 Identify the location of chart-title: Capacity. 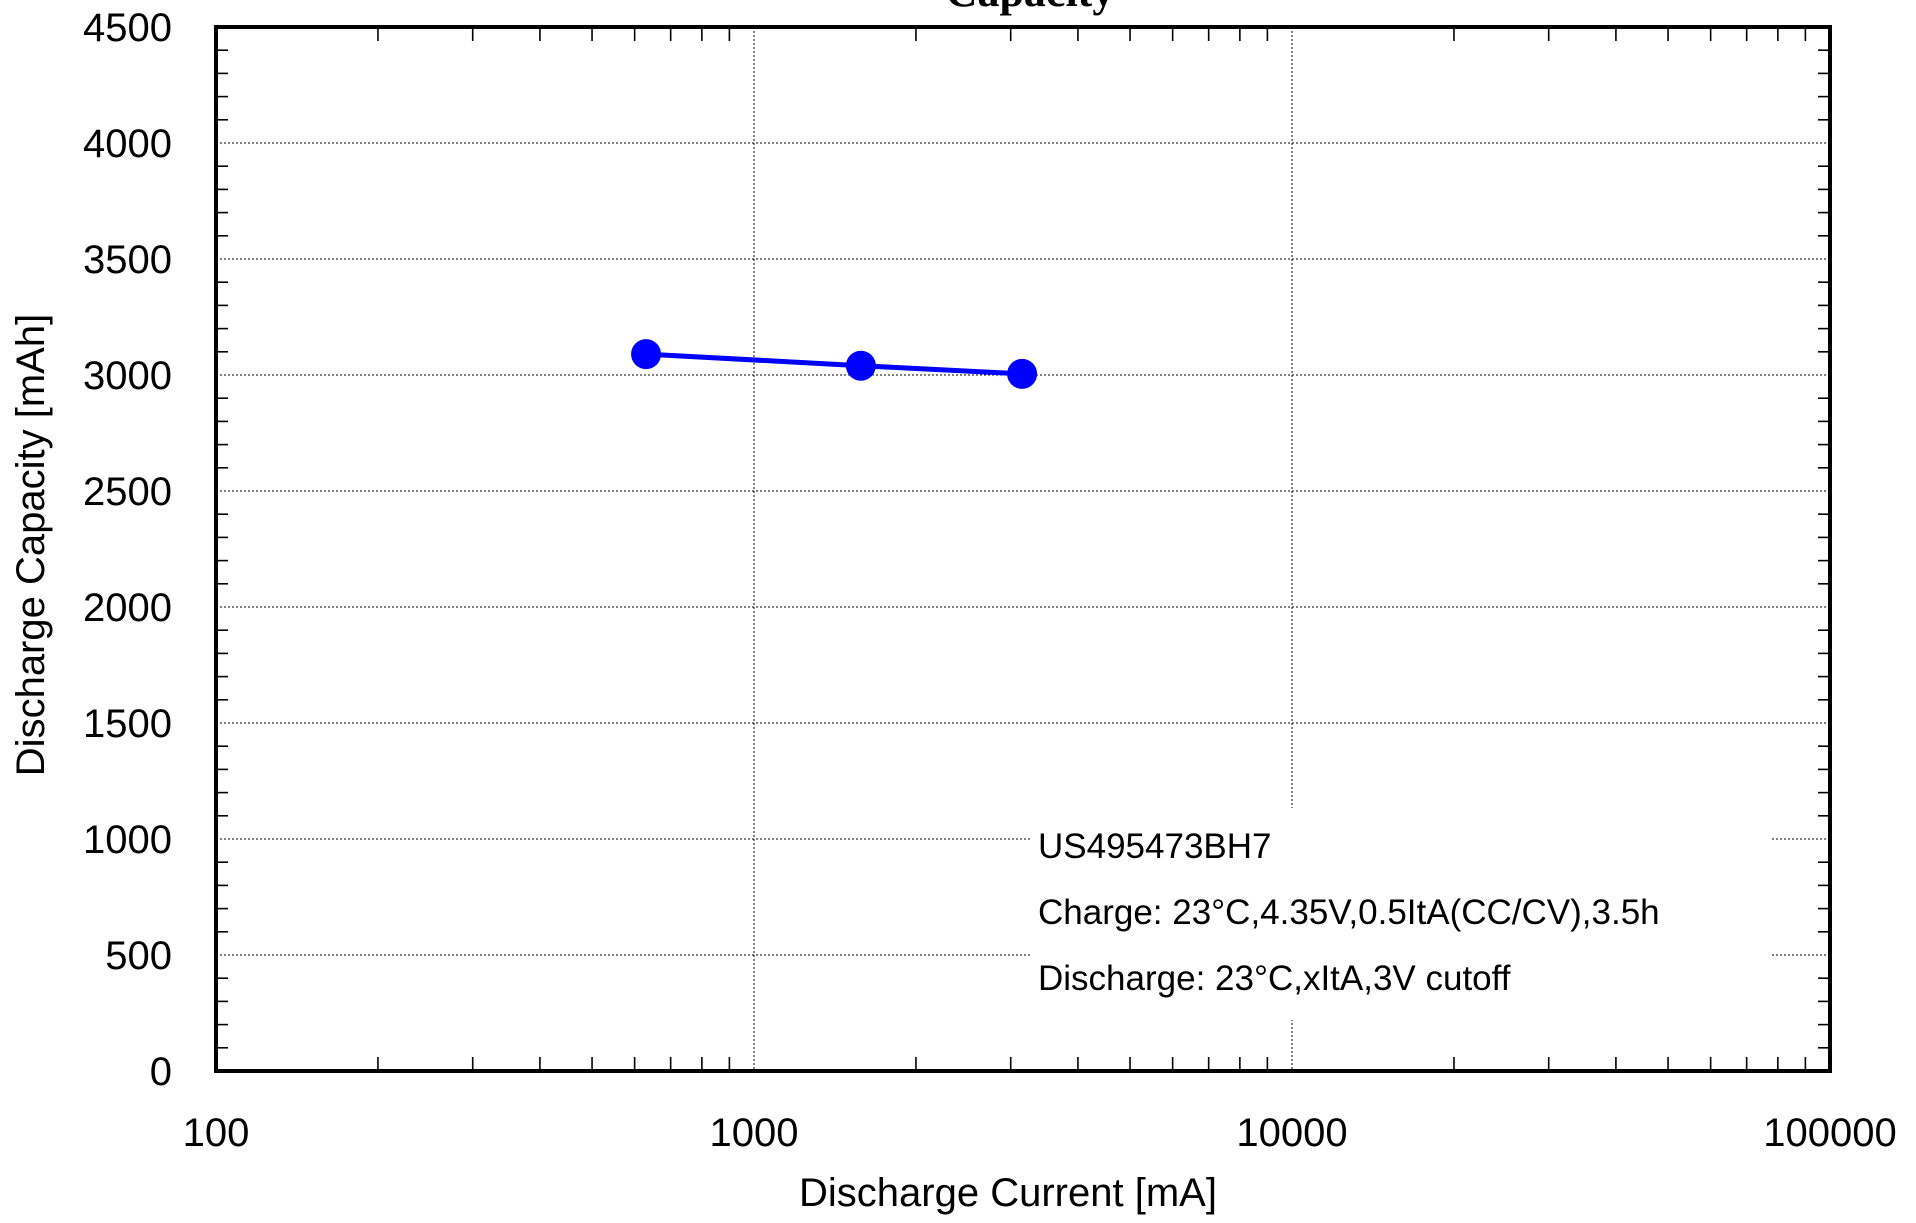
(1030, 8).